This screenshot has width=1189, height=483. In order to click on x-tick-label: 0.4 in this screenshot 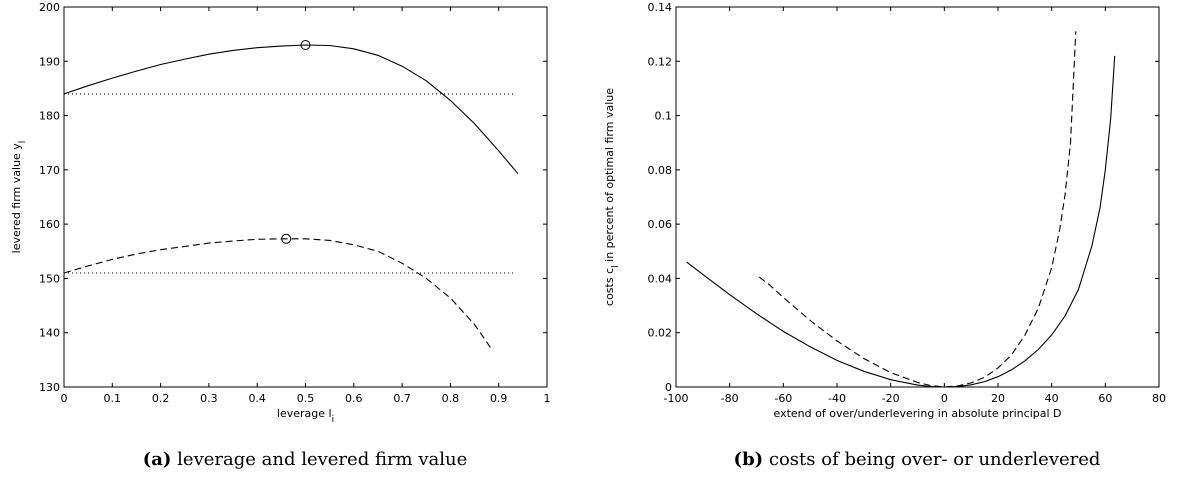, I will do `click(257, 398)`.